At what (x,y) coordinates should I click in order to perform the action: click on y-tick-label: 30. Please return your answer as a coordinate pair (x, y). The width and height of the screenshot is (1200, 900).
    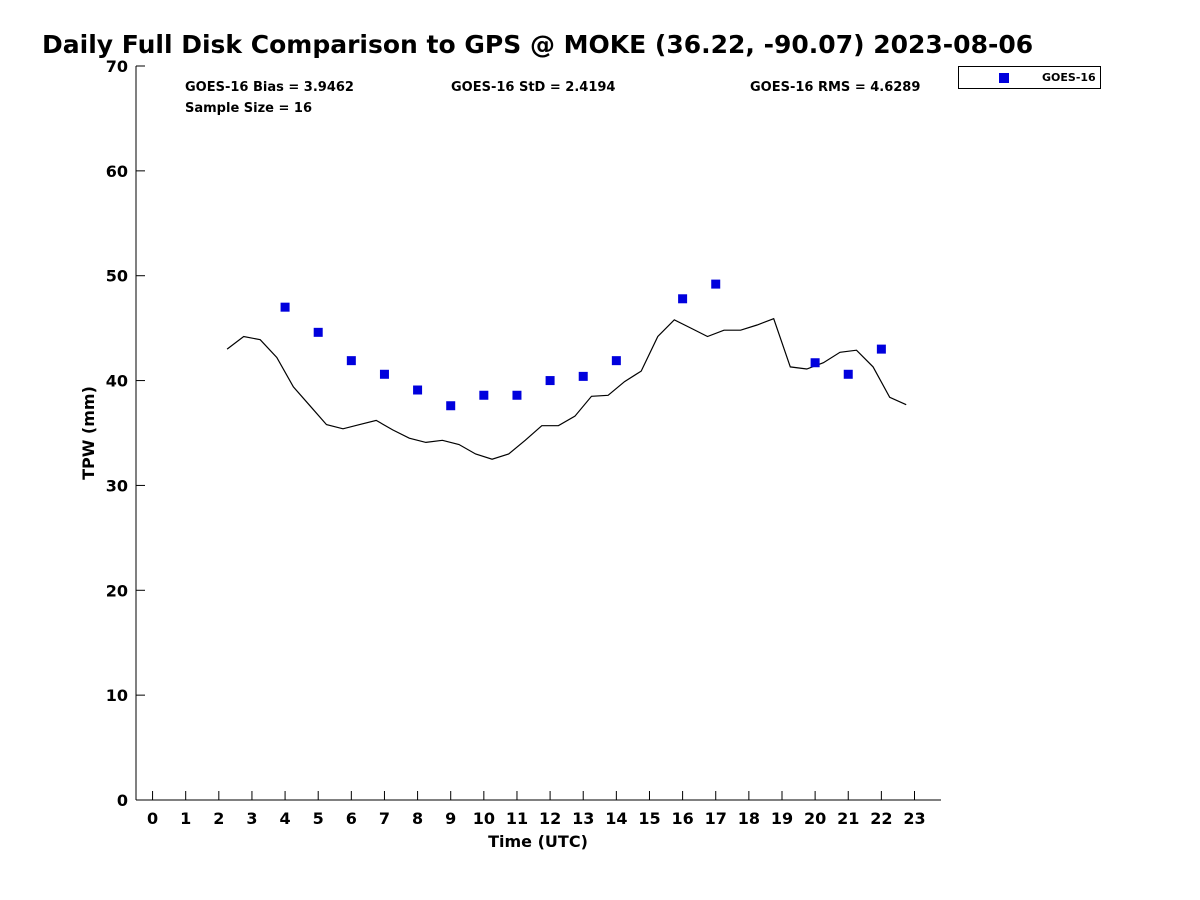
    Looking at the image, I should click on (117, 485).